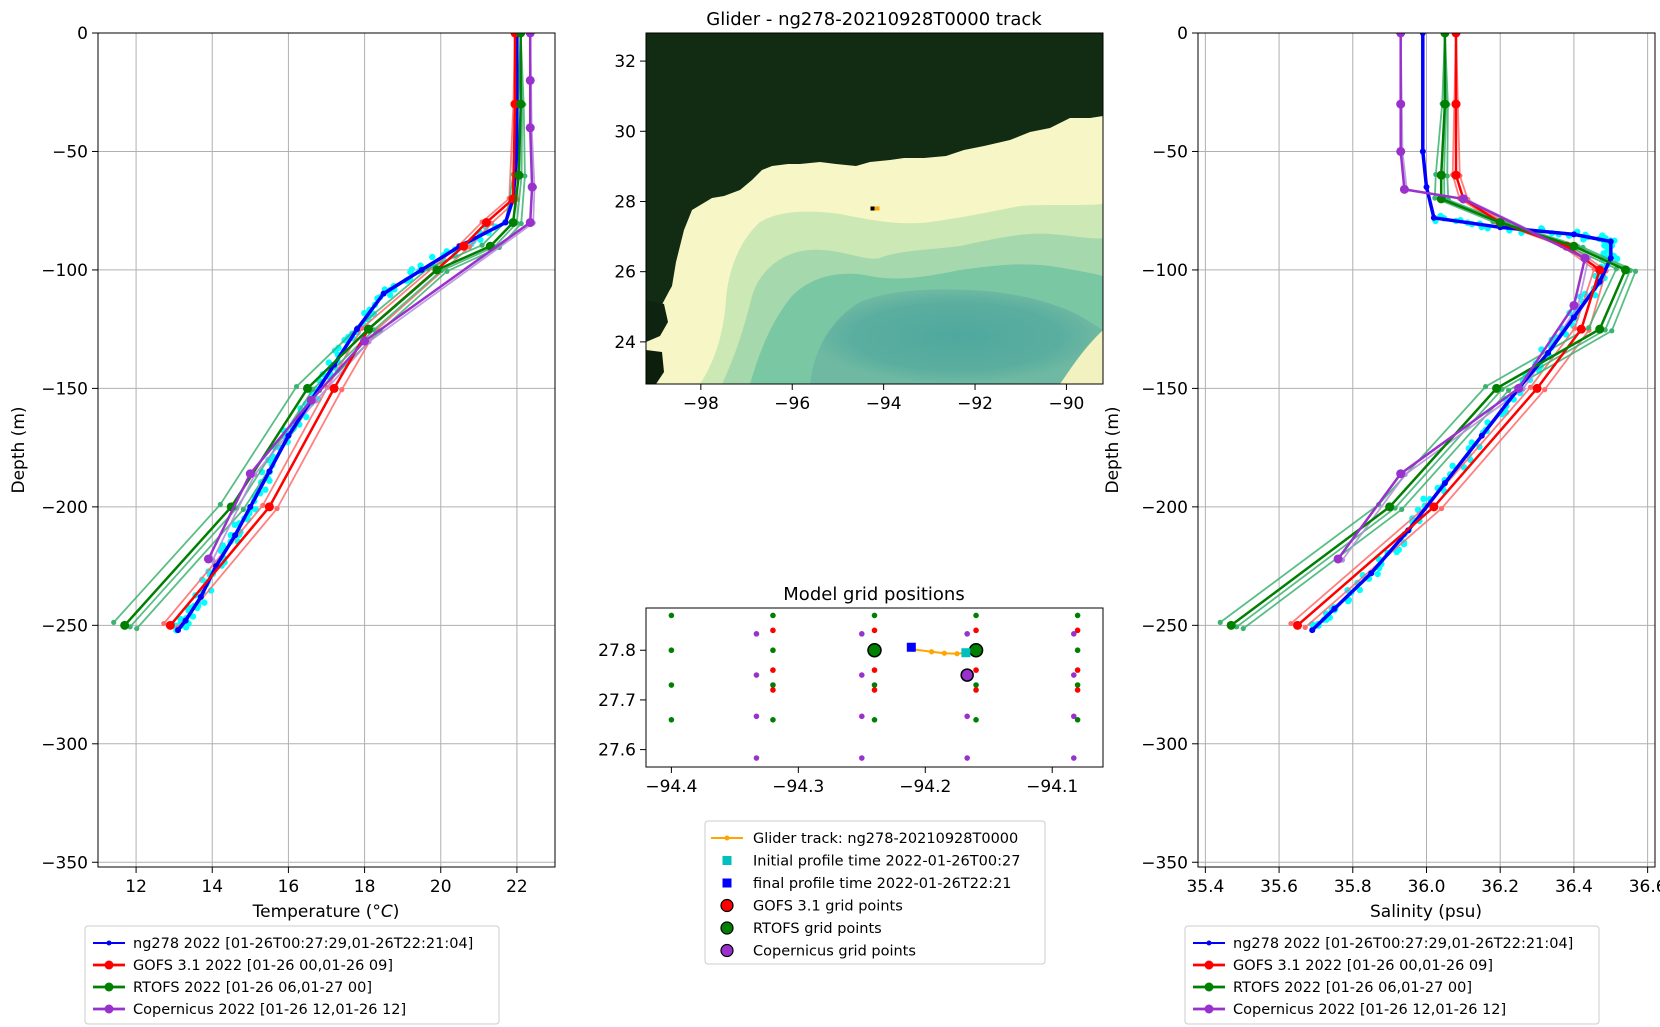  I want to click on s-ytick-label: −50, so click(1170, 152).